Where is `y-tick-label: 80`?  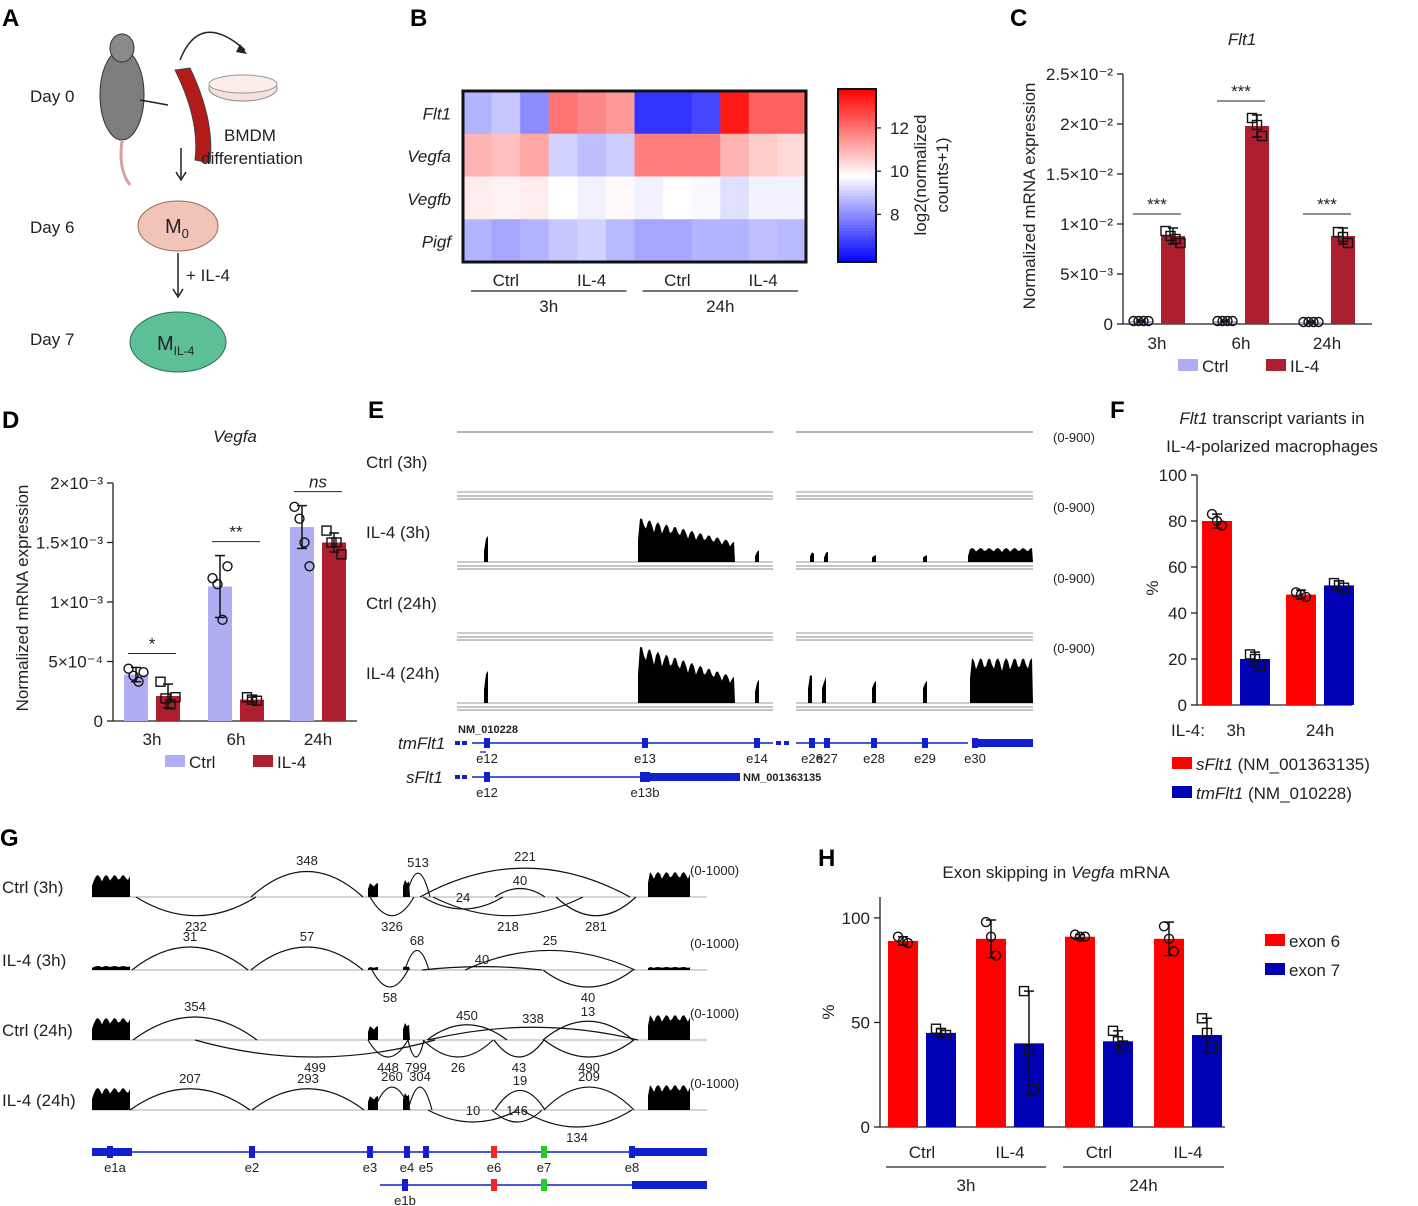 y-tick-label: 80 is located at coordinates (1177, 521).